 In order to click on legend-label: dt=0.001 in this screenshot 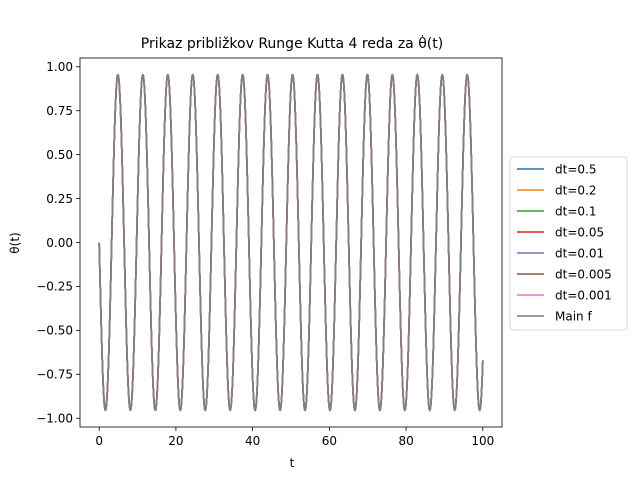, I will do `click(583, 295)`.